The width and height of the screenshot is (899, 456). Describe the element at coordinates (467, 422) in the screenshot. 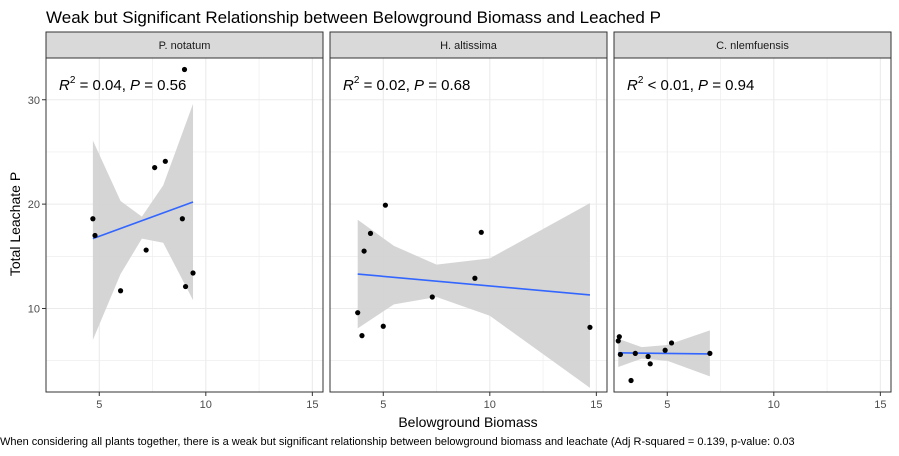

I see `x-axis-title: Belowground Biomass` at that location.